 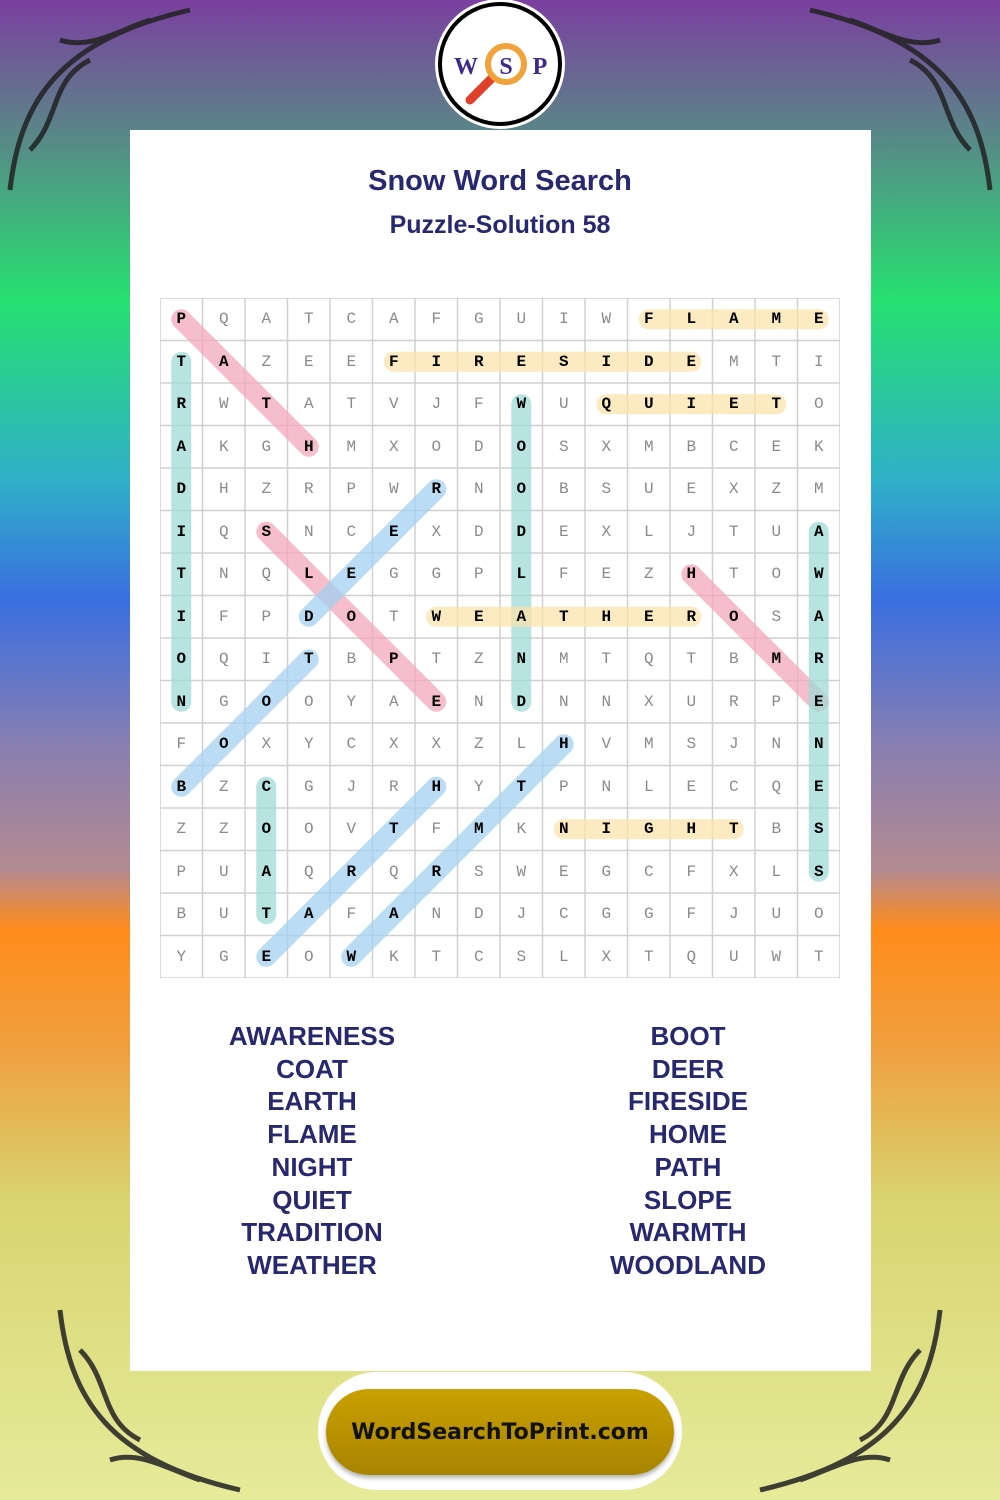 I want to click on word-item: AWARENESS, so click(x=312, y=1036).